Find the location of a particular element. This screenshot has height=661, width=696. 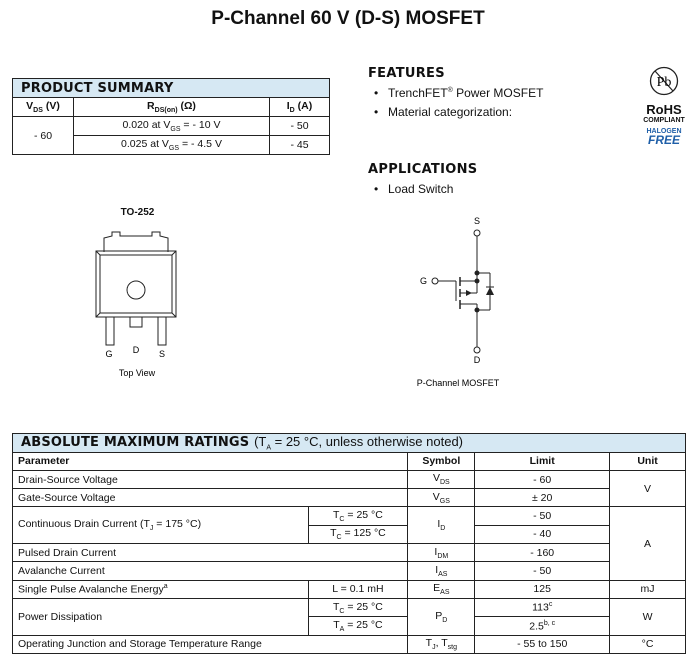

col-id: ID (A) is located at coordinates (299, 107).